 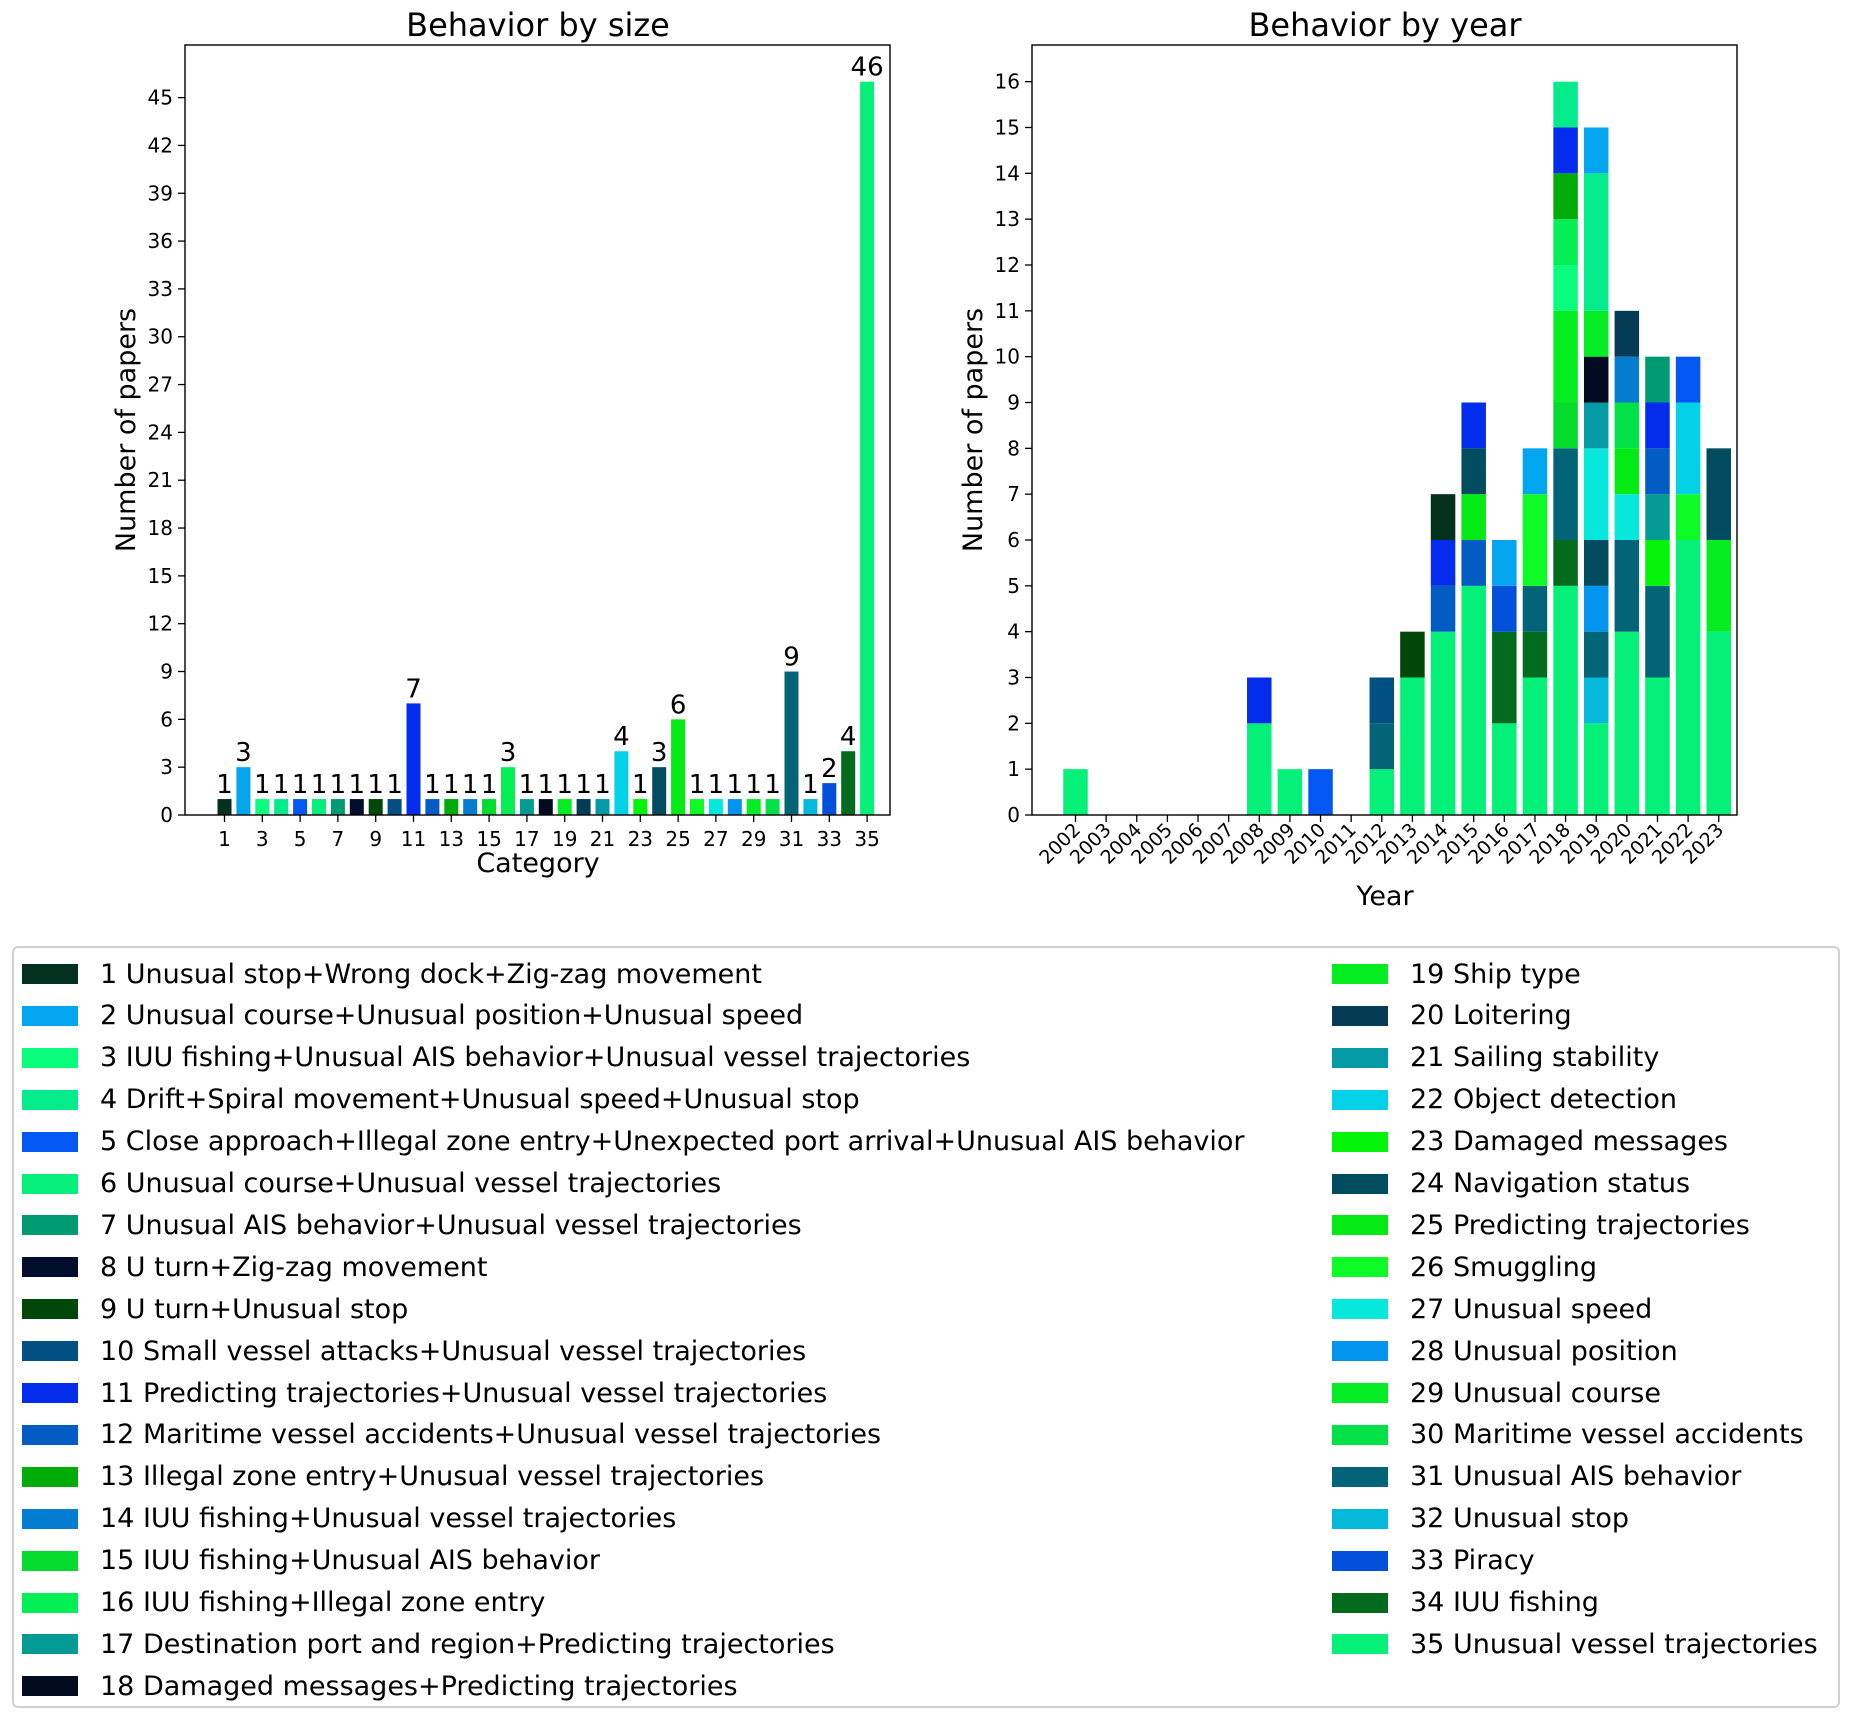 What do you see at coordinates (1614, 1644) in the screenshot?
I see `legend-label: 35 Unusual vessel trajectories` at bounding box center [1614, 1644].